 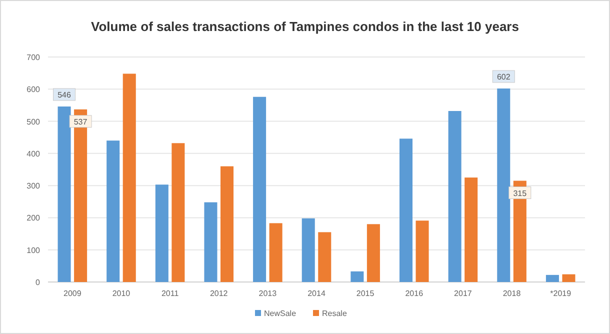 What do you see at coordinates (170, 293) in the screenshot?
I see `x-tick-label: 2011` at bounding box center [170, 293].